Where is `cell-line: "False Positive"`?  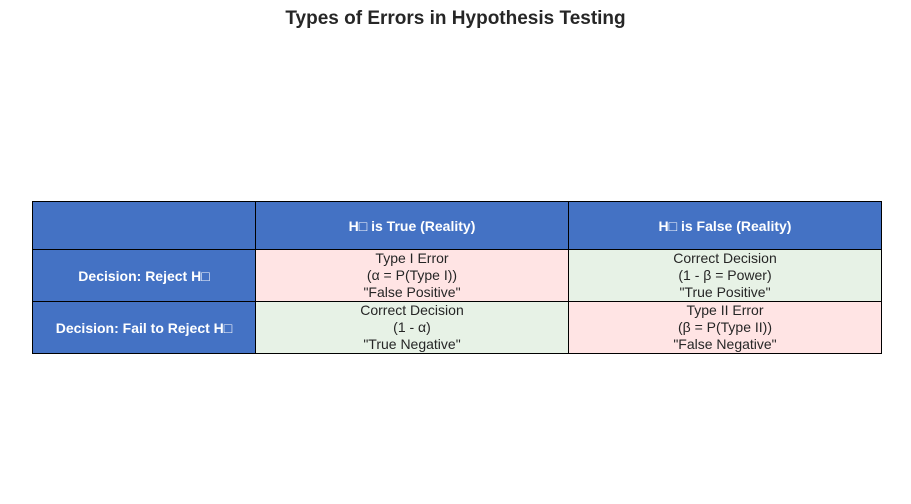
cell-line: "False Positive" is located at coordinates (412, 292).